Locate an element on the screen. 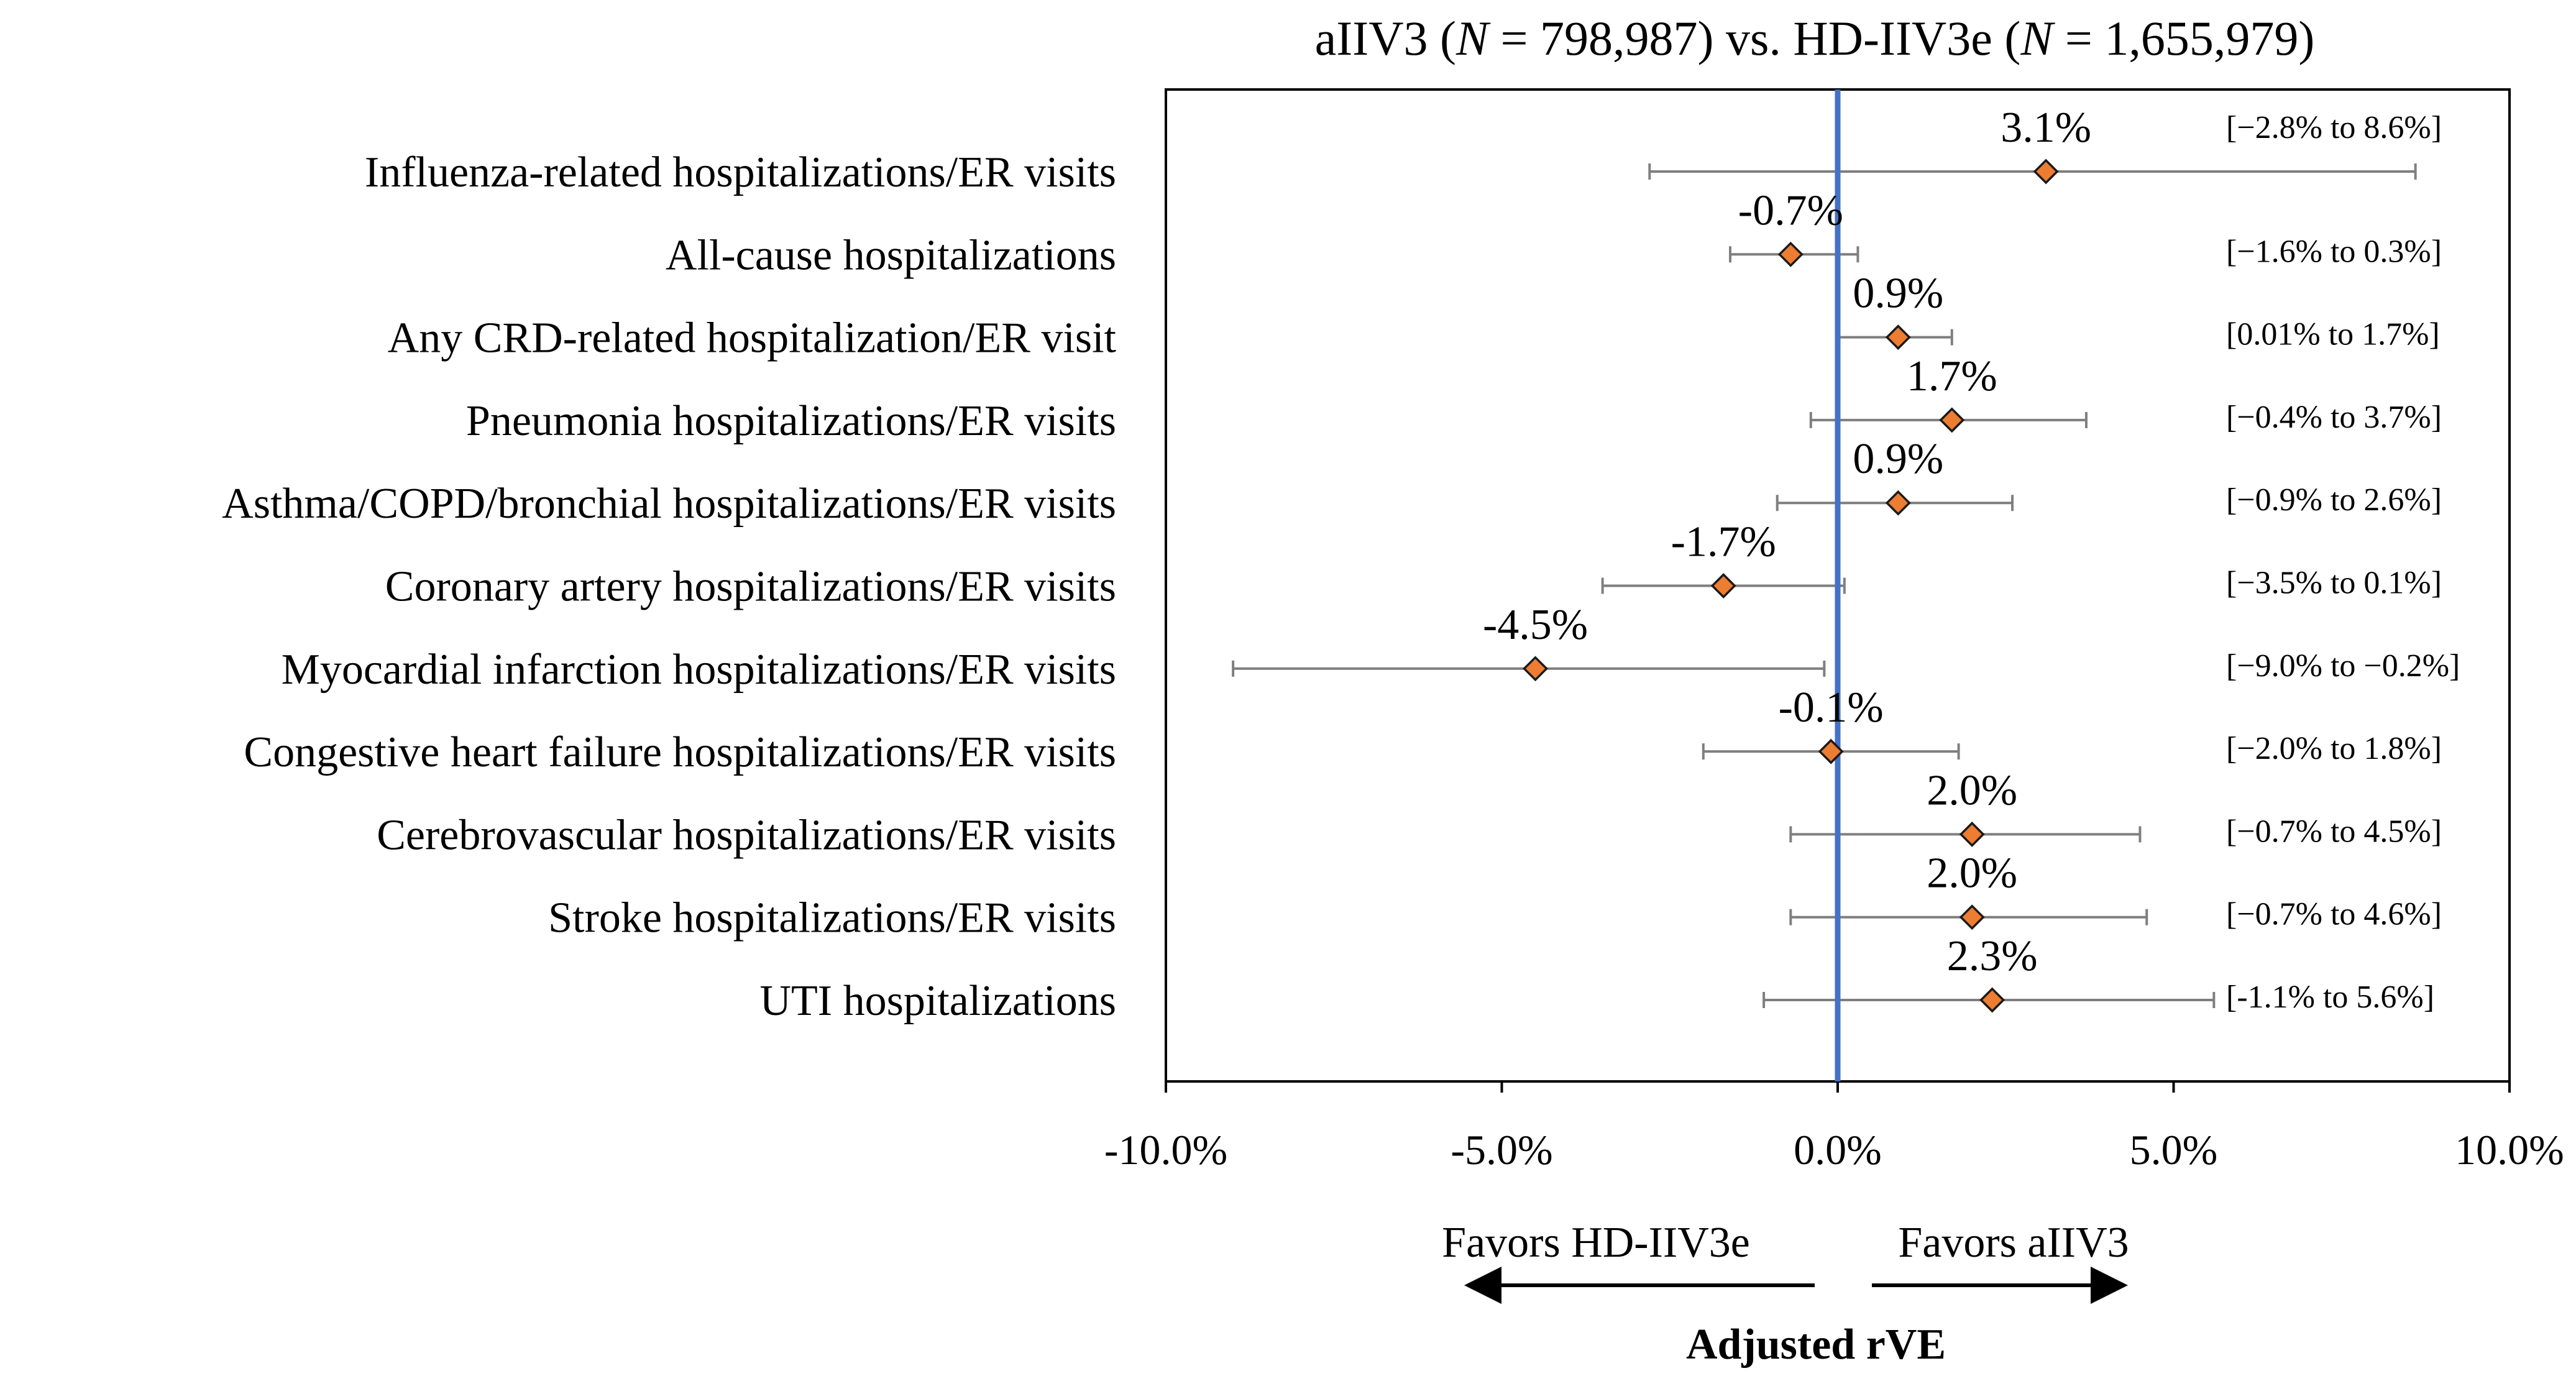  estimate-label: -4.5% is located at coordinates (1535, 625).